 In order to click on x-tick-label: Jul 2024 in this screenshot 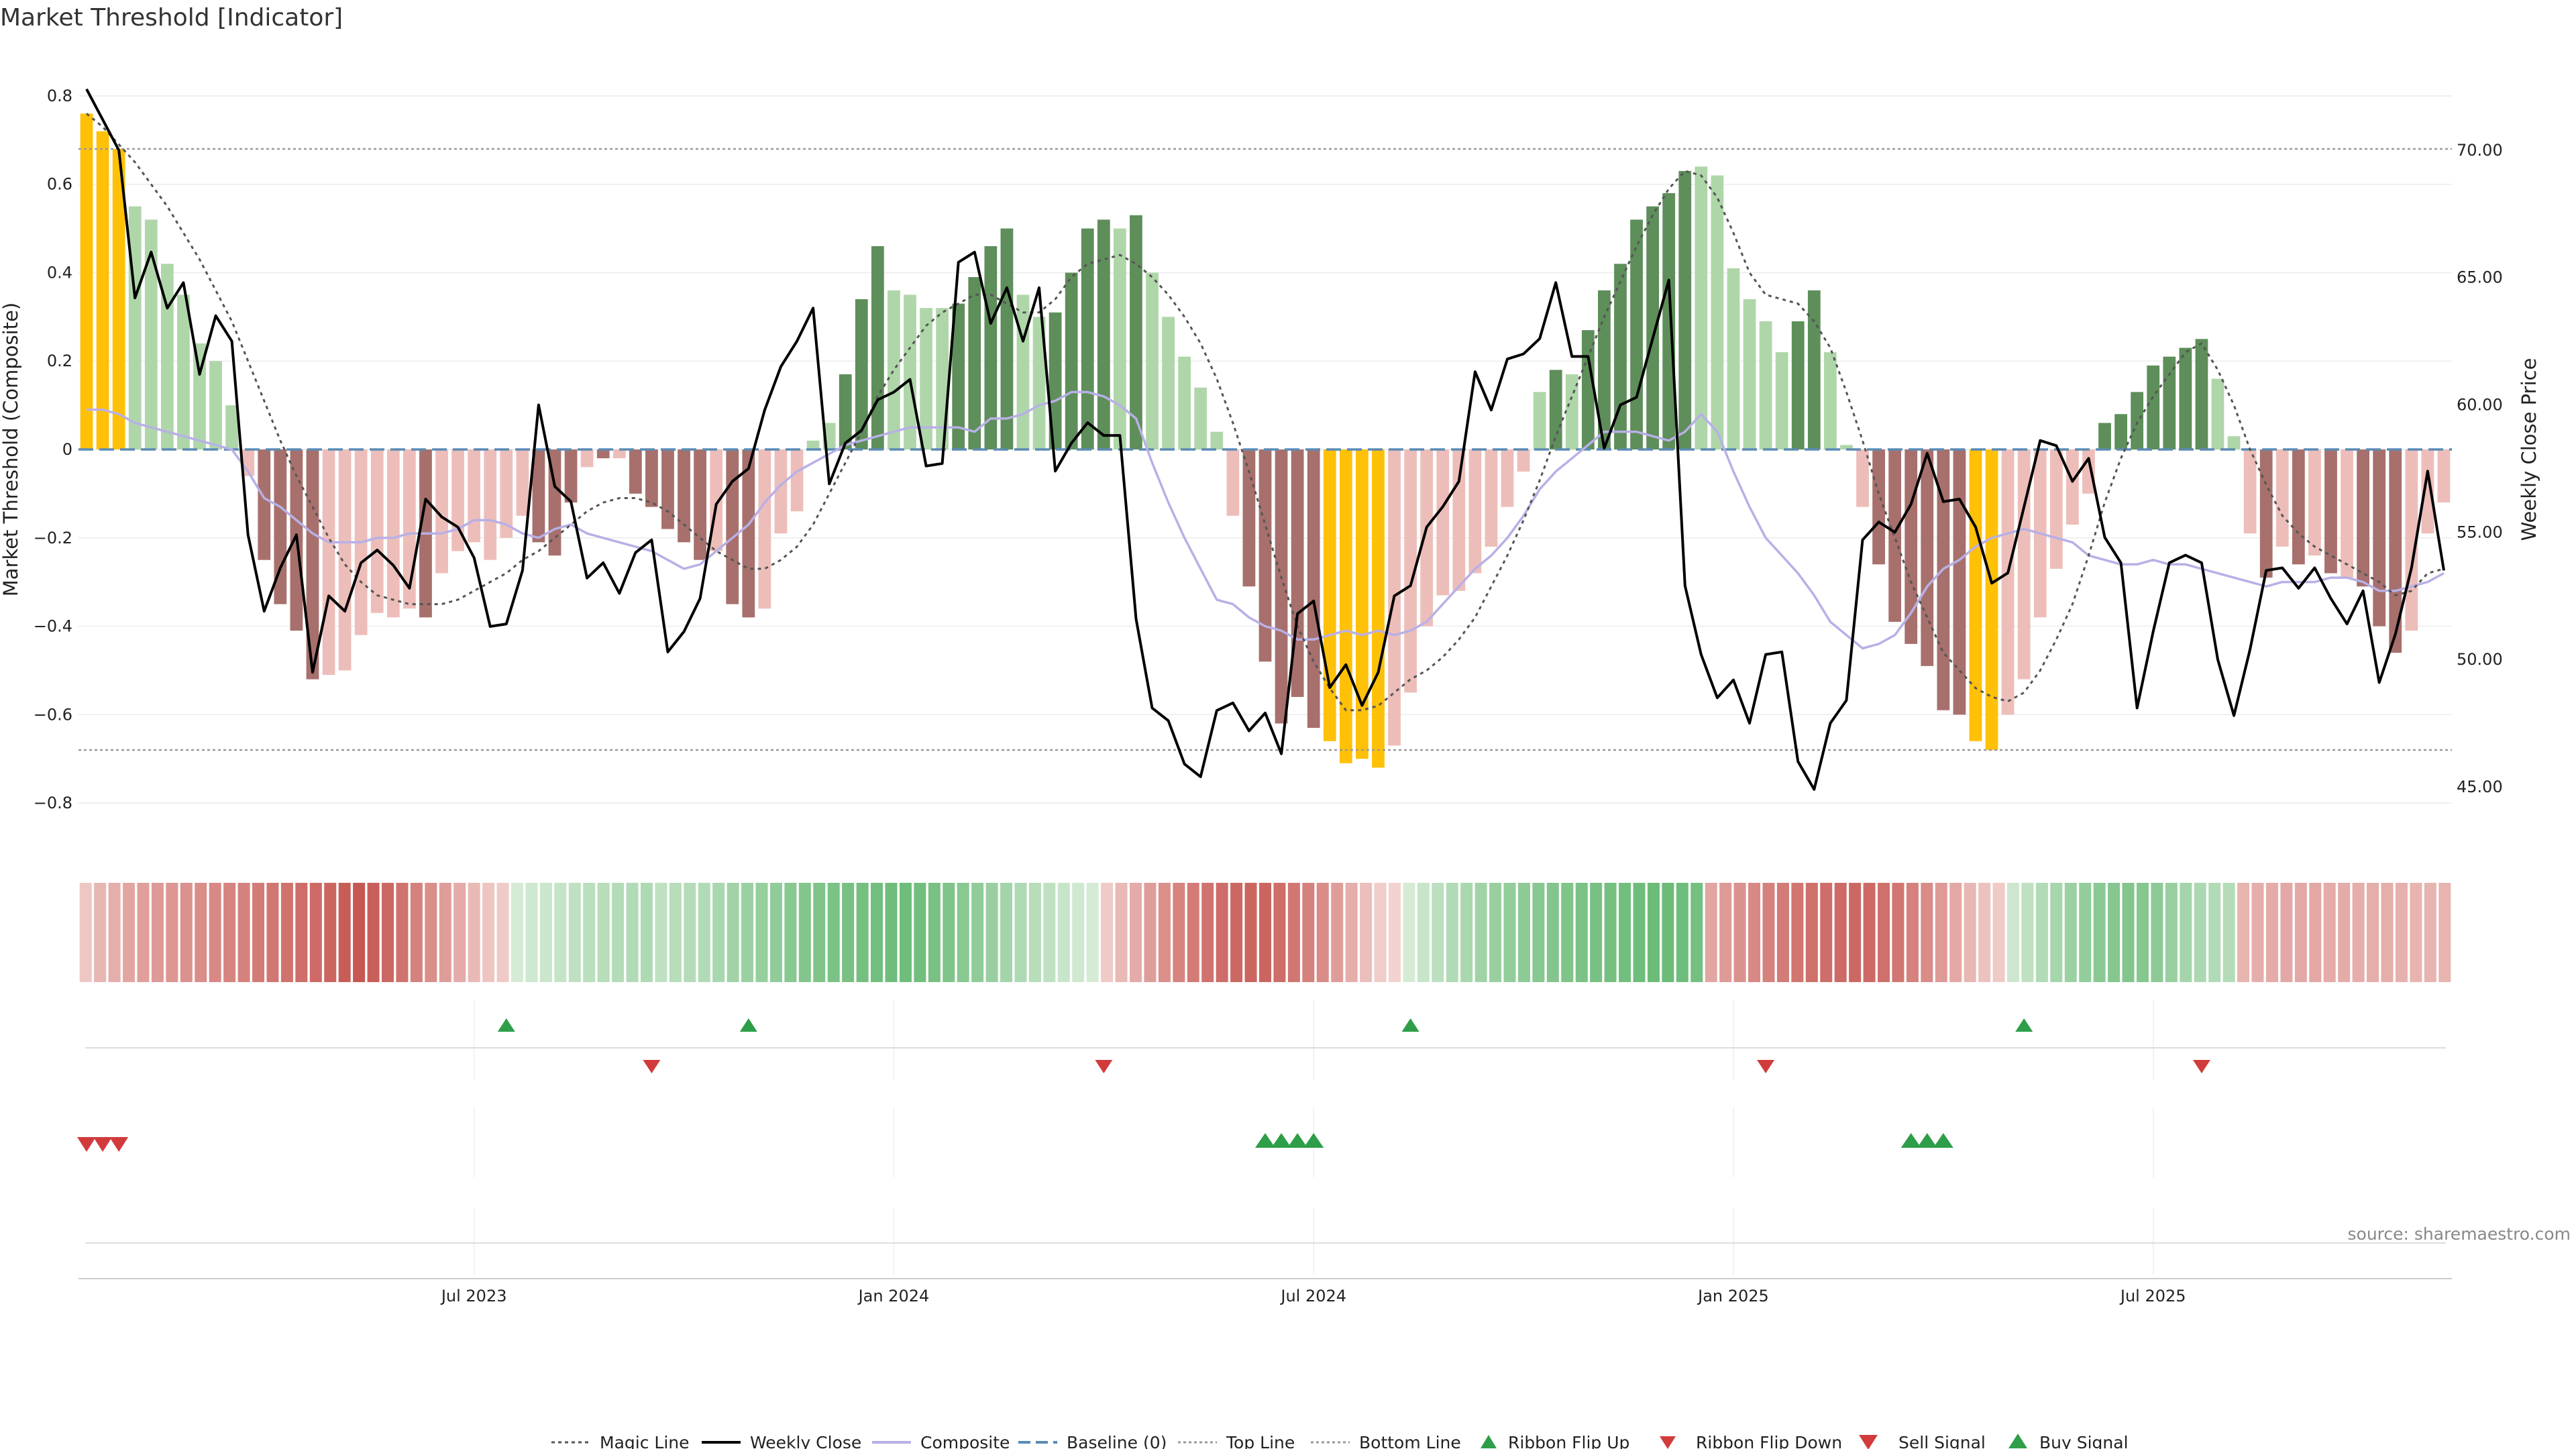, I will do `click(1312, 1296)`.